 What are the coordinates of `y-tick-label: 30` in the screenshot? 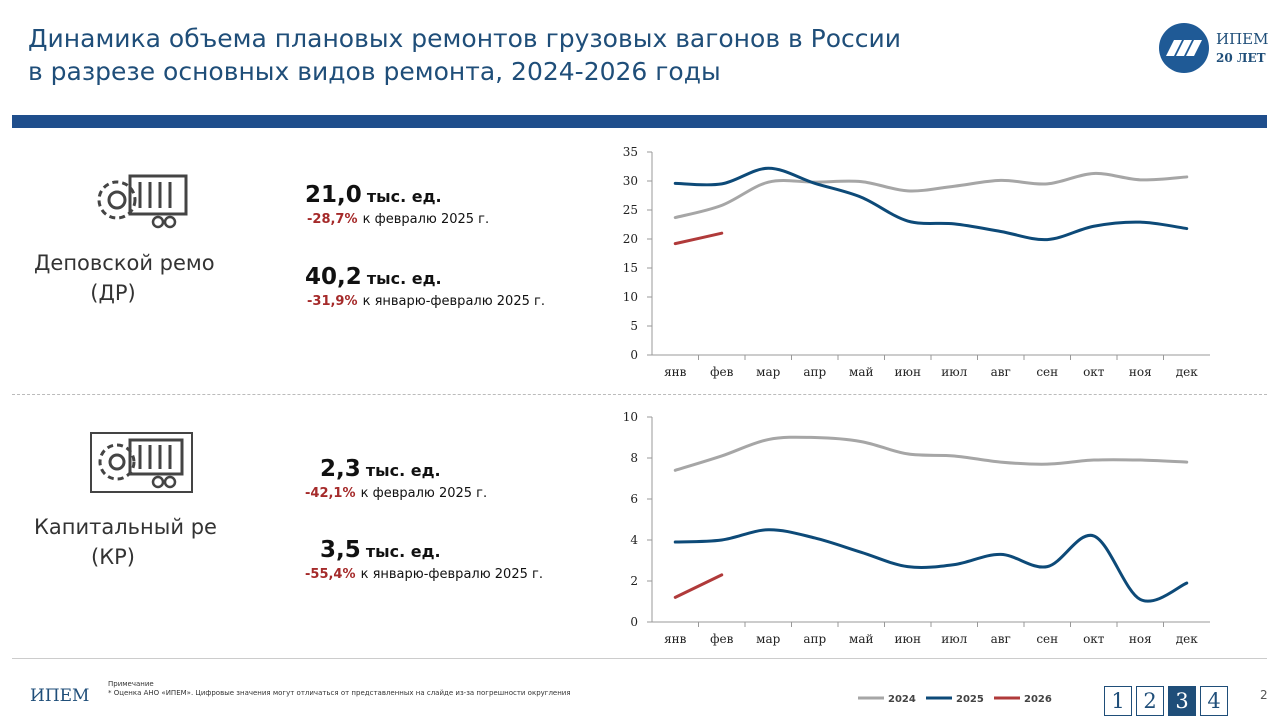 It's located at (630, 181).